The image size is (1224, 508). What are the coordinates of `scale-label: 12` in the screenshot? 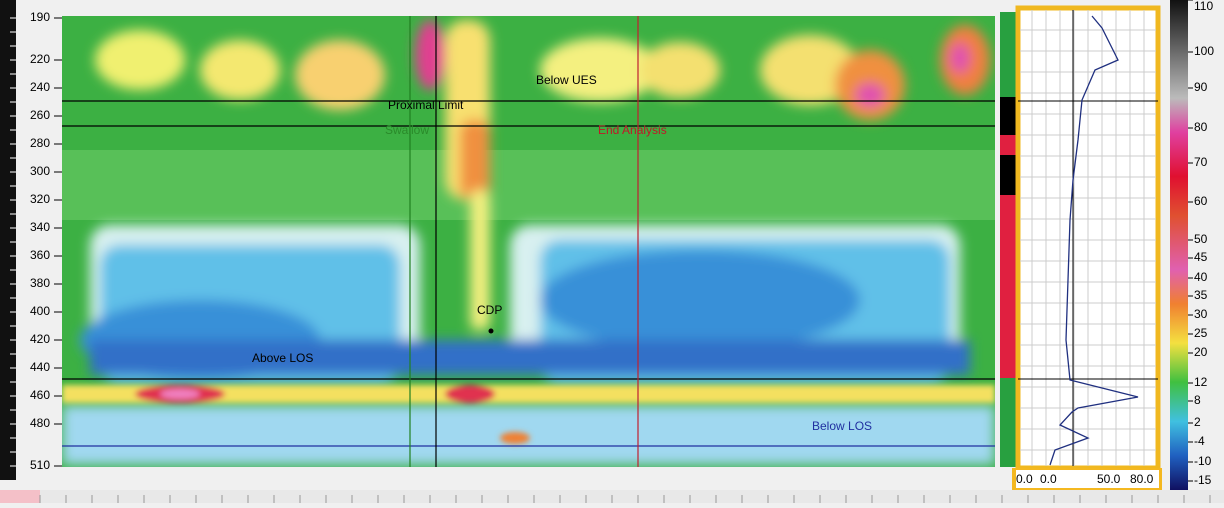 It's located at (1201, 382).